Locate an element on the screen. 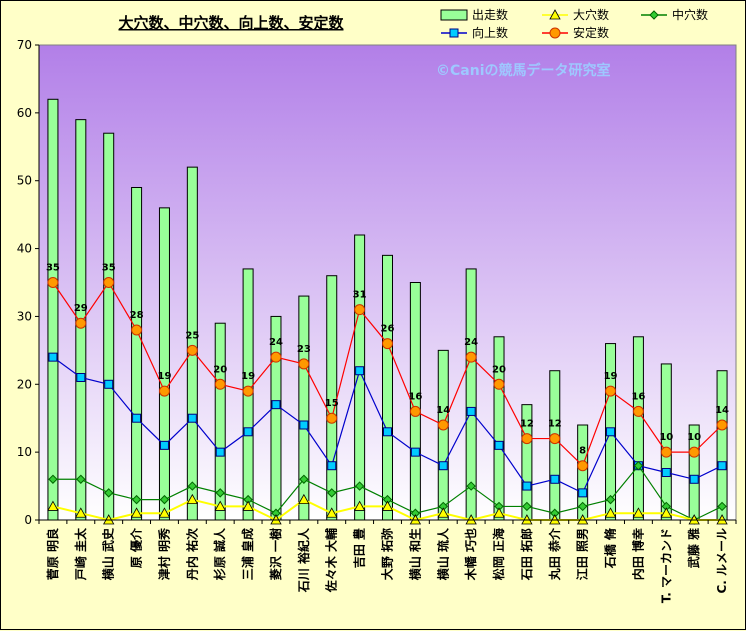 The image size is (746, 631). data-label: 28 is located at coordinates (137, 315).